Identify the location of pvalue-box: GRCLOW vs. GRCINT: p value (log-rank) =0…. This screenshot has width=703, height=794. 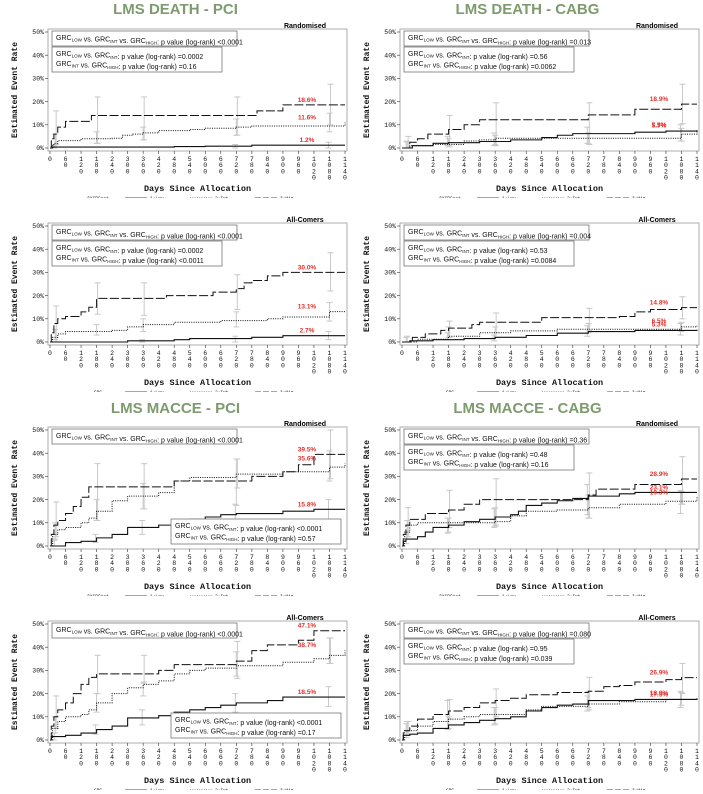
(489, 457).